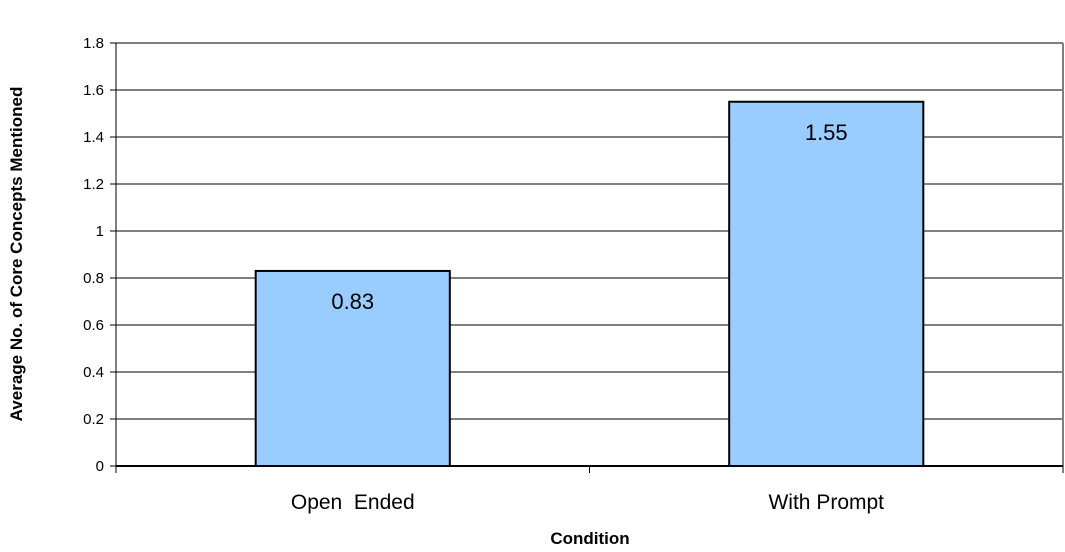  I want to click on y-axis-title: Average No. of Core Concepts Mentioned, so click(16, 254).